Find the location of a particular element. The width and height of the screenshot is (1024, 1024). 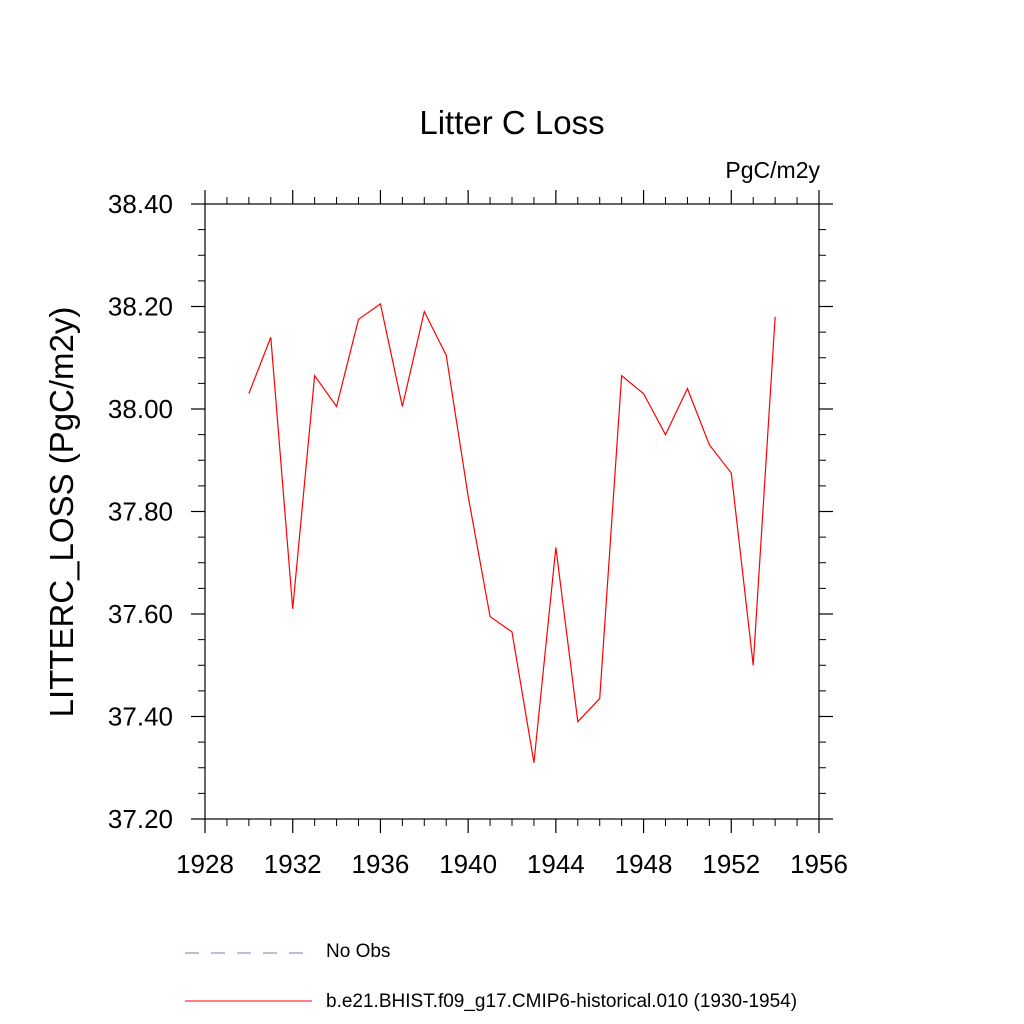

chart-title: Litter C Loss is located at coordinates (512, 122).